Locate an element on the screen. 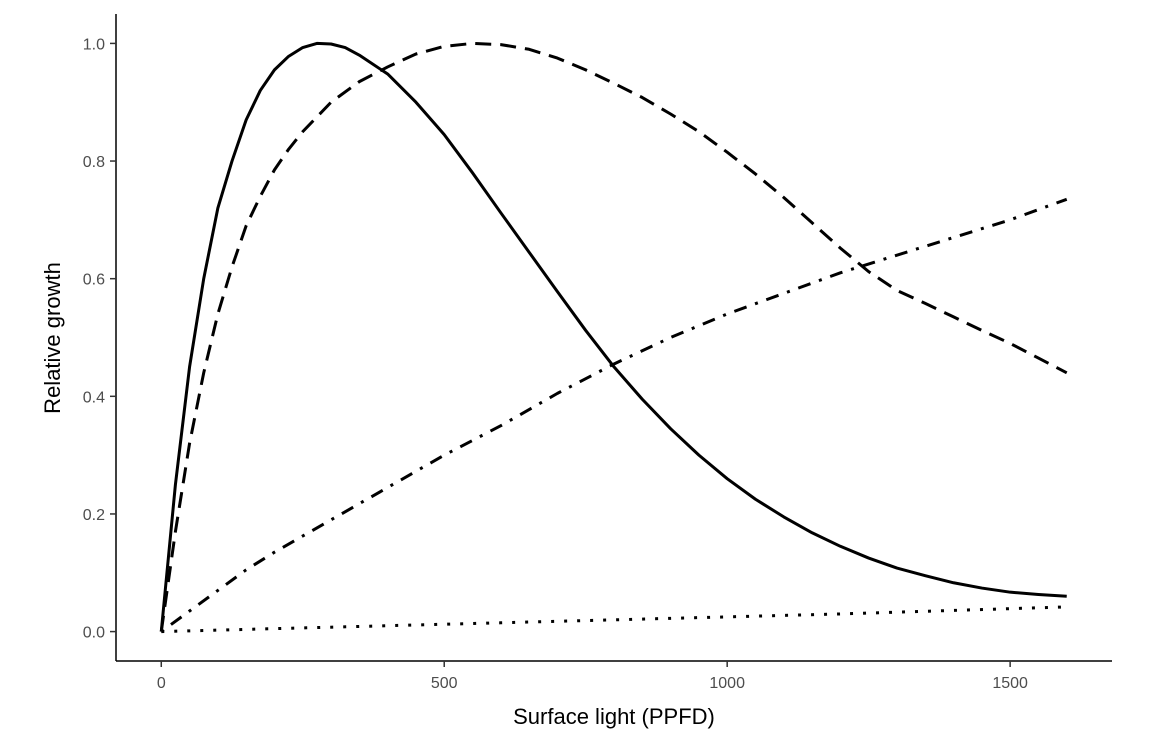  y-tick-label: 0.2 is located at coordinates (94, 515).